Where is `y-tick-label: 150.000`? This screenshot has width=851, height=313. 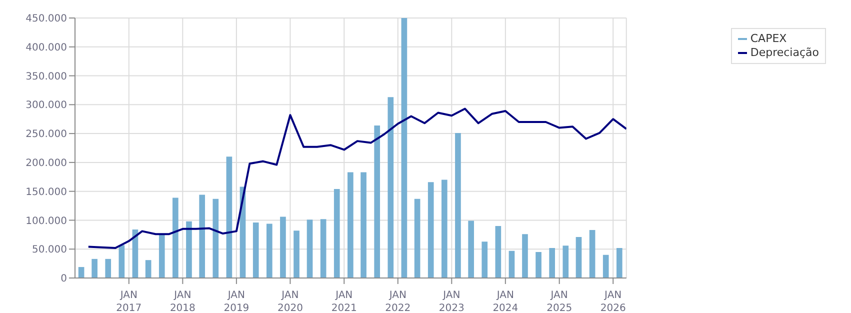 y-tick-label: 150.000 is located at coordinates (46, 192).